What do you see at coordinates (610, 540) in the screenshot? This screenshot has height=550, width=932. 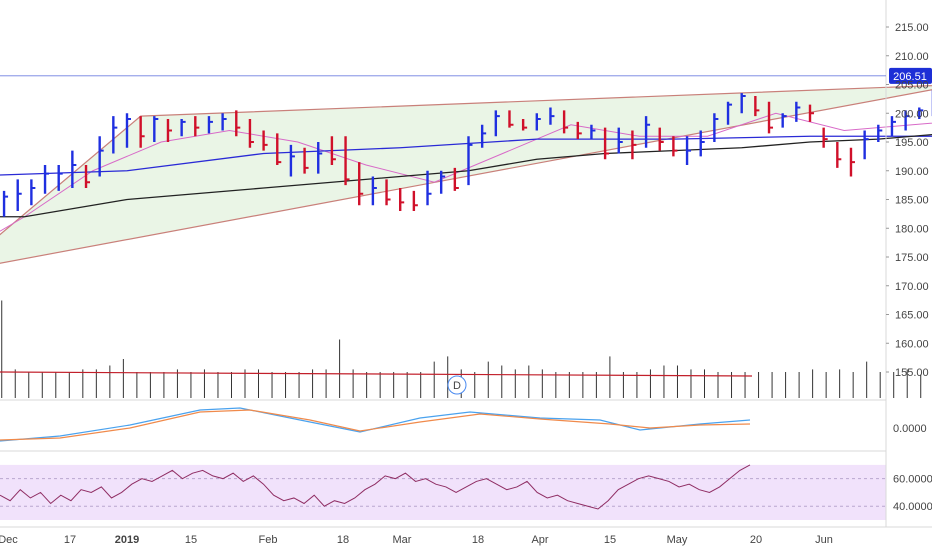 I see `time-tick-label: 15` at bounding box center [610, 540].